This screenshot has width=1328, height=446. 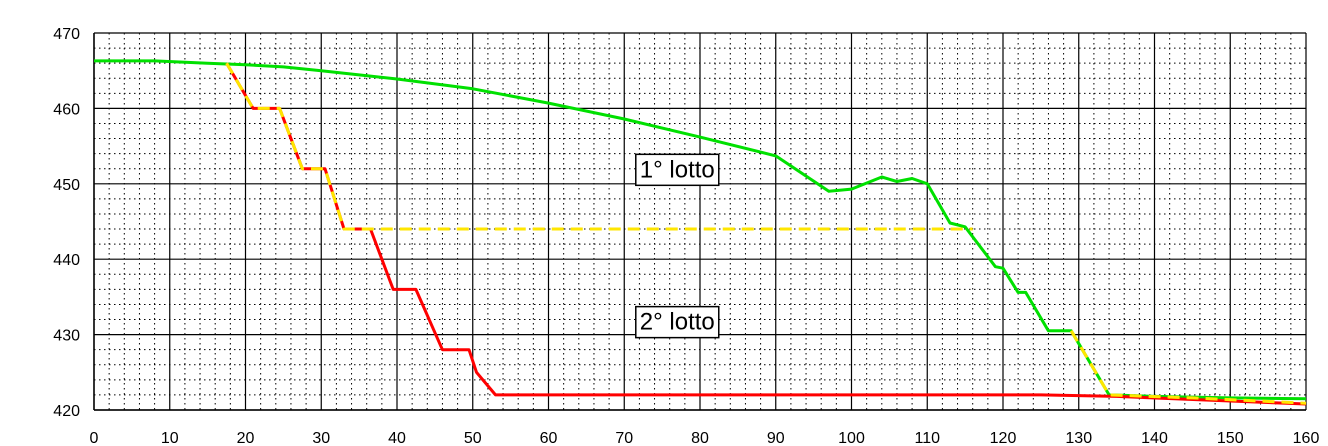 I want to click on y-tick-label: 450, so click(x=66, y=185).